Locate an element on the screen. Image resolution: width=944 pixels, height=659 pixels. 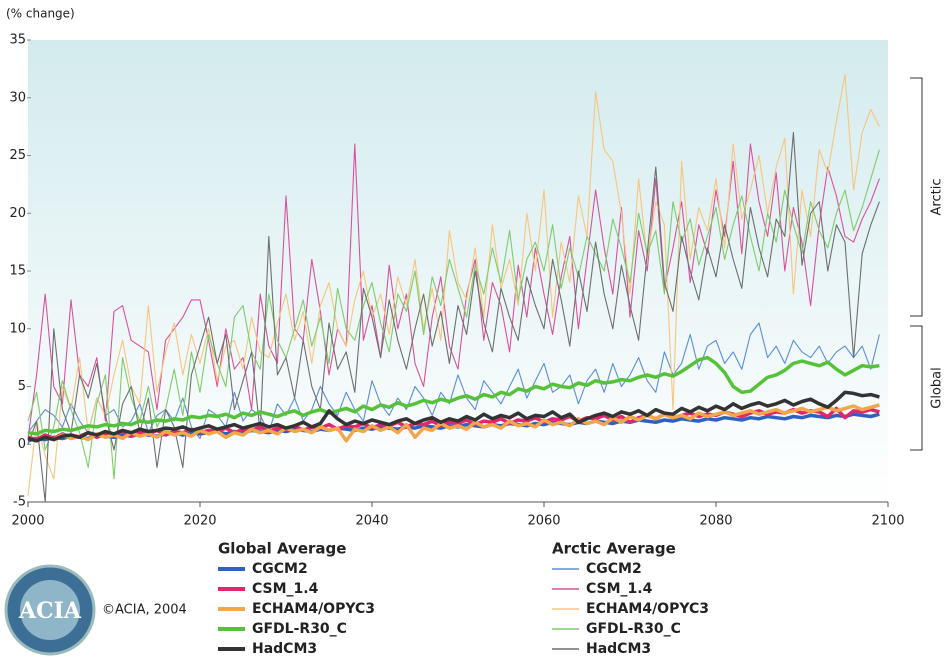
legend-title: Arctic Average is located at coordinates (614, 549).